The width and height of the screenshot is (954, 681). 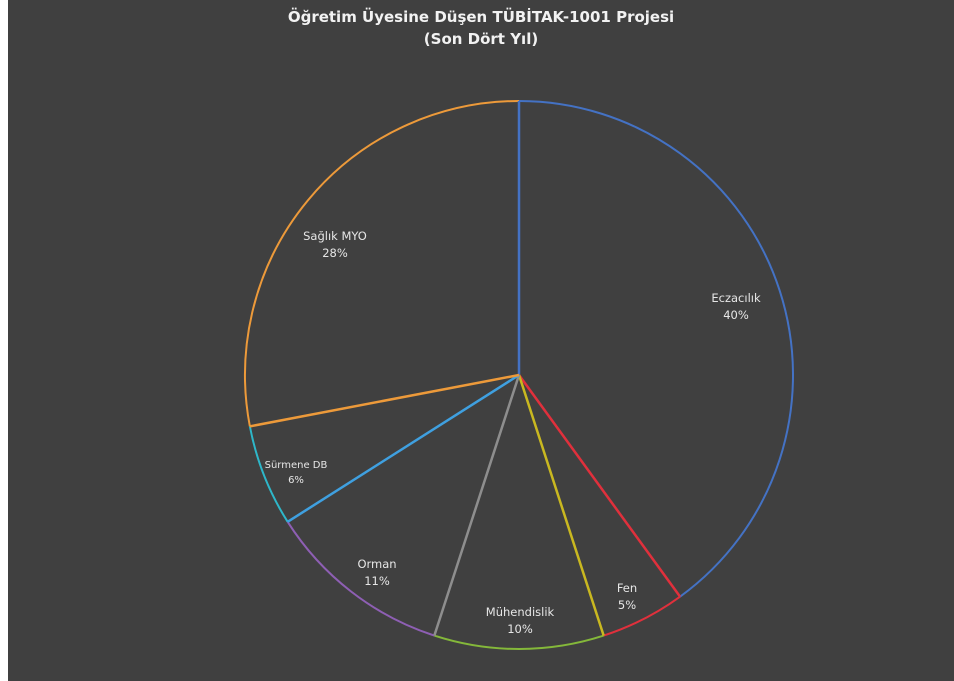 I want to click on slice-category-label: Eczacılık, so click(x=736, y=298).